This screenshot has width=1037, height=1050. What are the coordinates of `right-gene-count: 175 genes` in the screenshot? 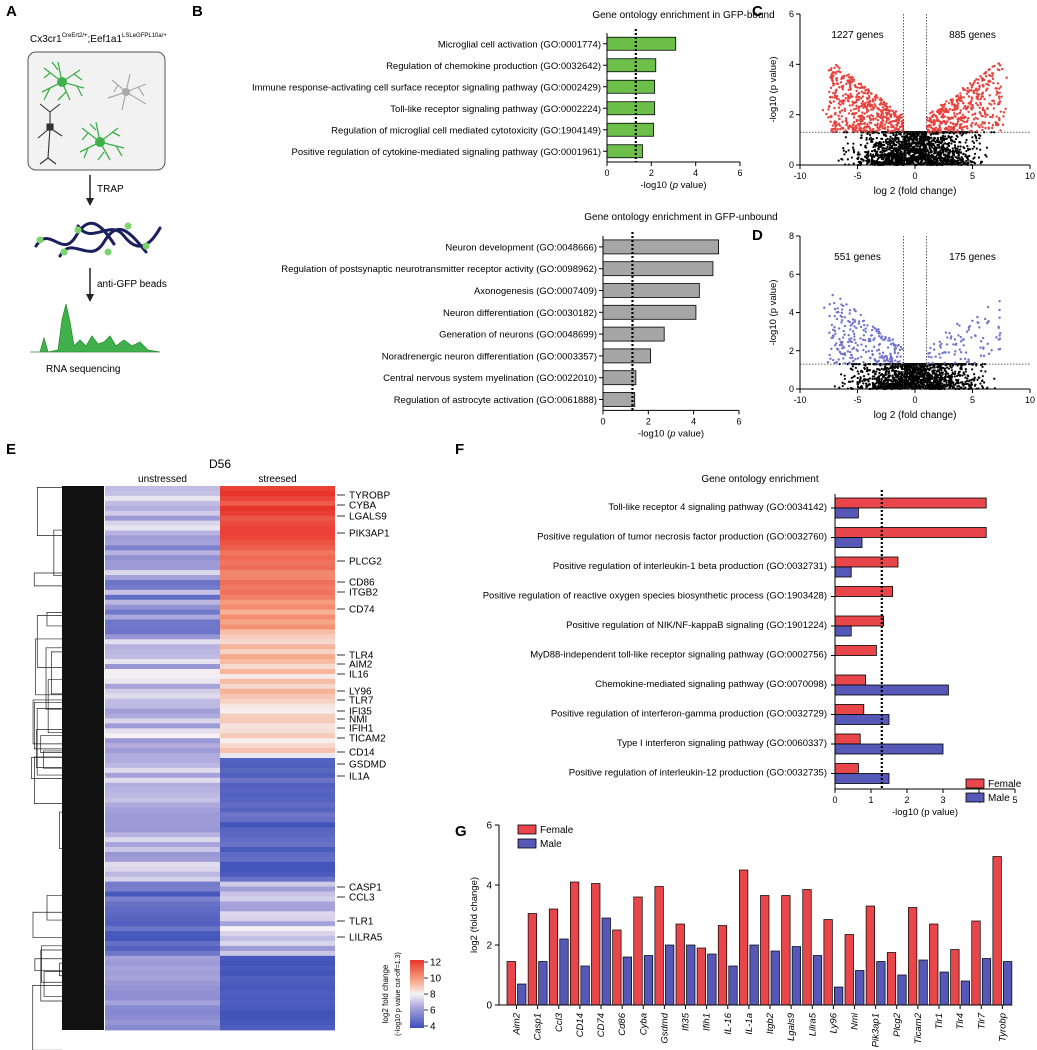 It's located at (972, 257).